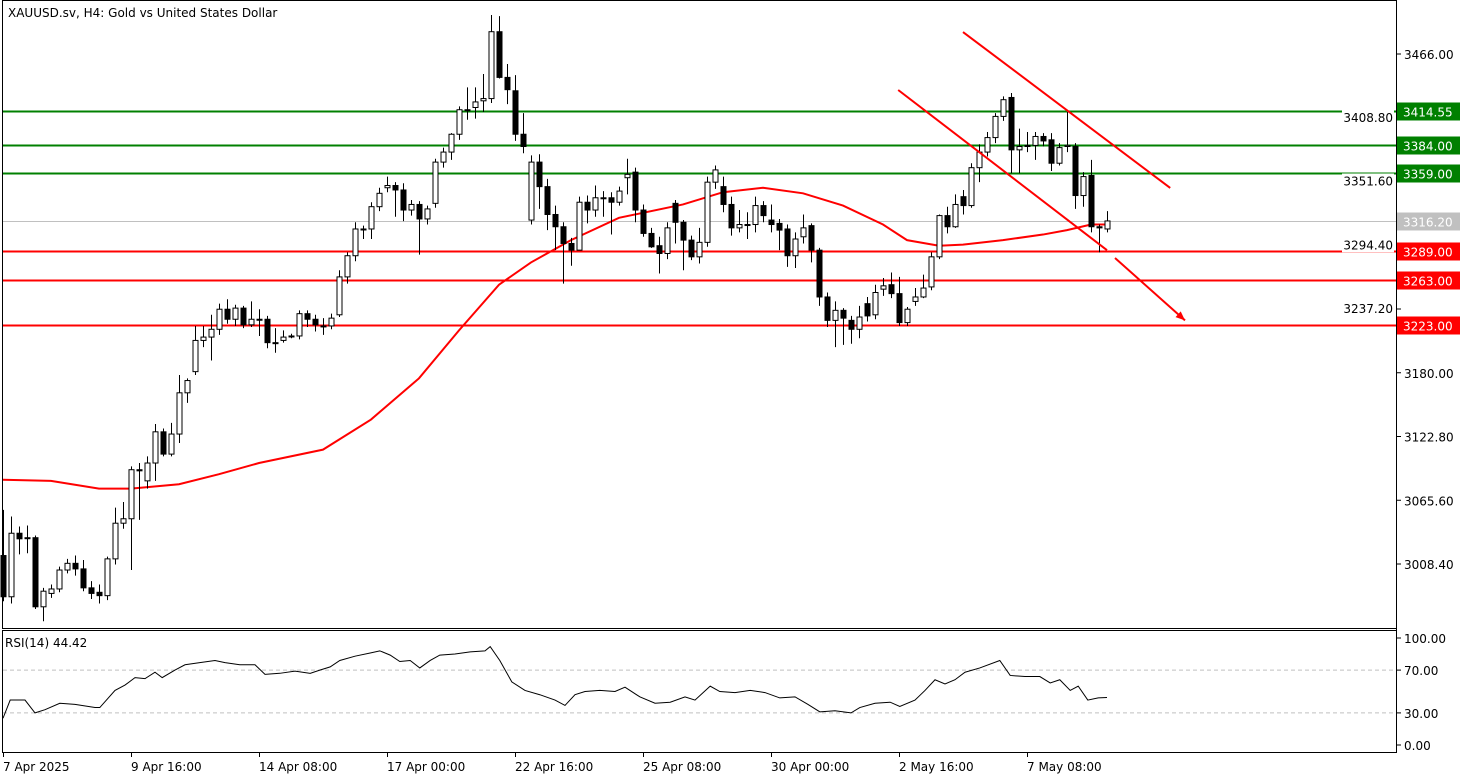 The height and width of the screenshot is (780, 1476). What do you see at coordinates (1421, 714) in the screenshot?
I see `rsi-tick-label: 30.00` at bounding box center [1421, 714].